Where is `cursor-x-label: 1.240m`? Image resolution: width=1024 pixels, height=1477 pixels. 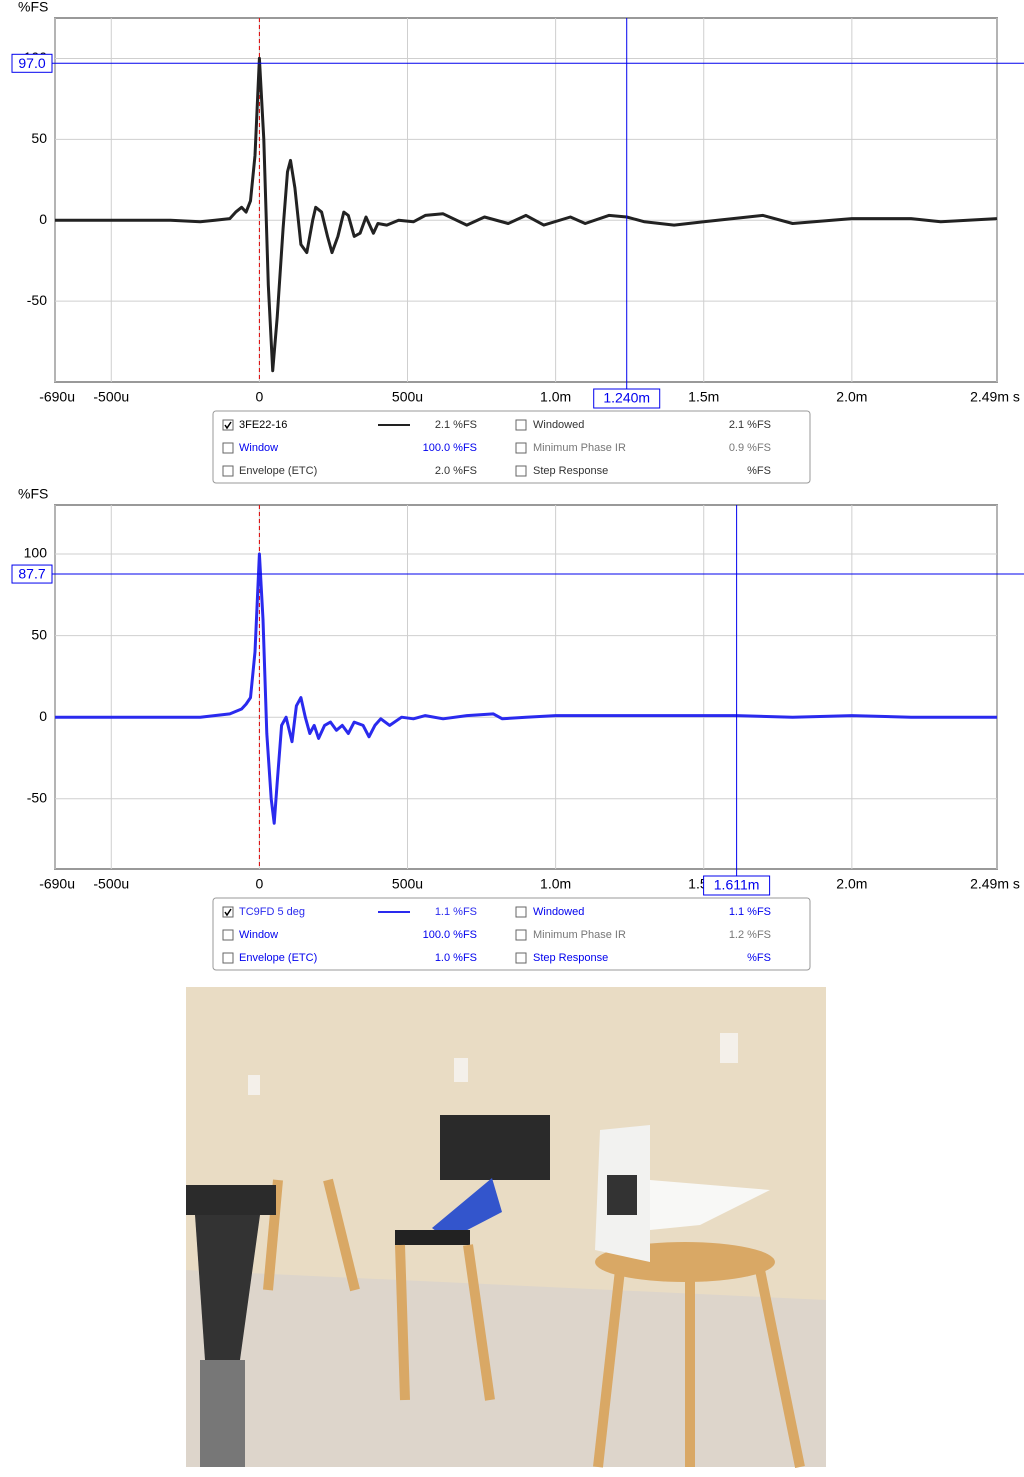 cursor-x-label: 1.240m is located at coordinates (626, 398).